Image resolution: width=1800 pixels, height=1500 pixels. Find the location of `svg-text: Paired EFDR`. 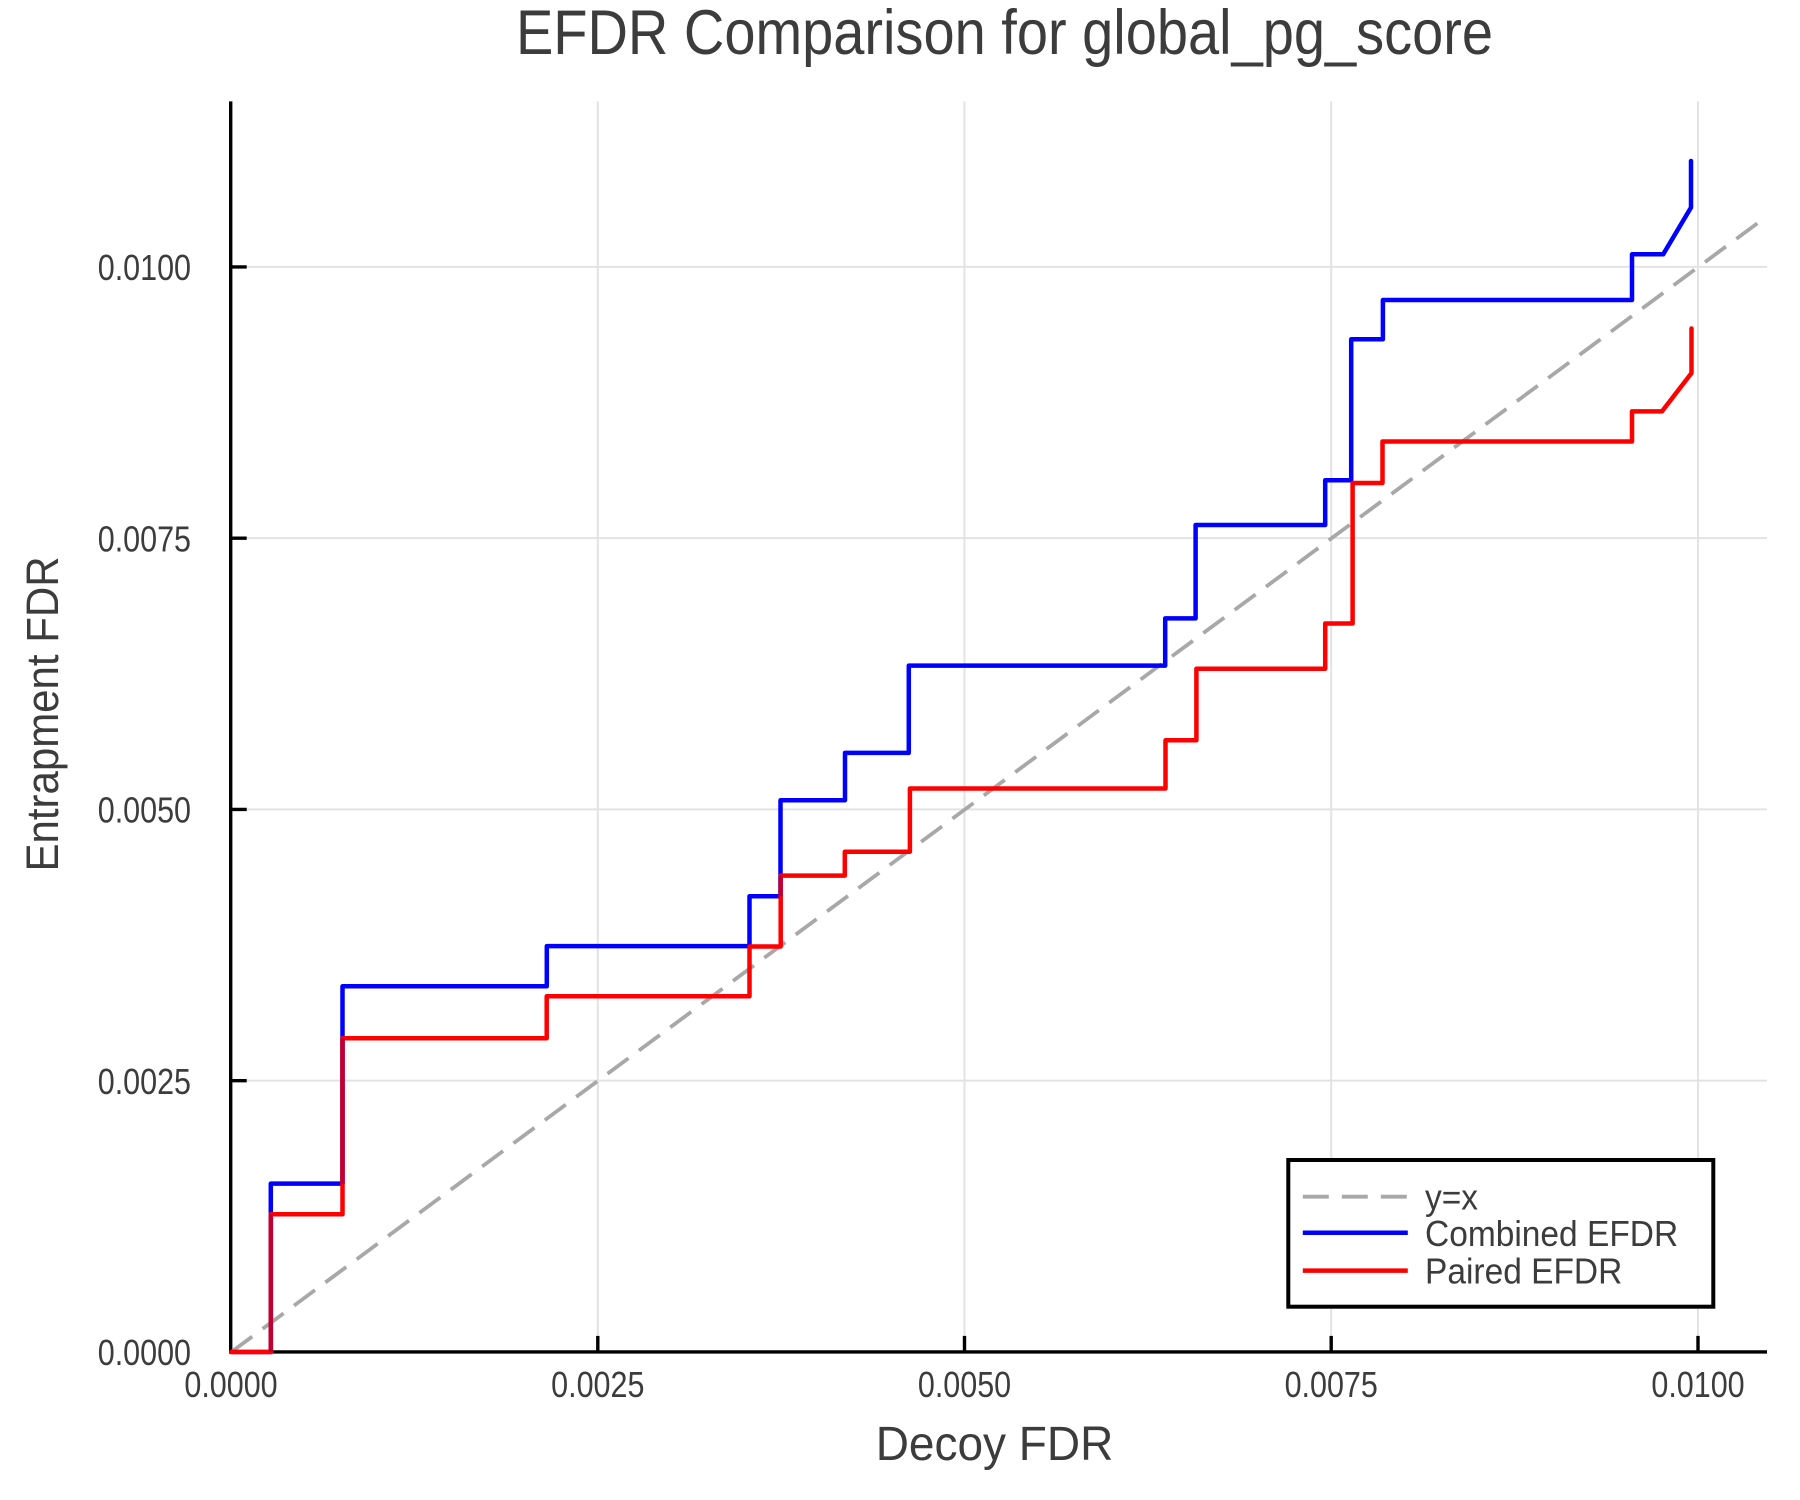

svg-text: Paired EFDR is located at coordinates (1523, 1271).